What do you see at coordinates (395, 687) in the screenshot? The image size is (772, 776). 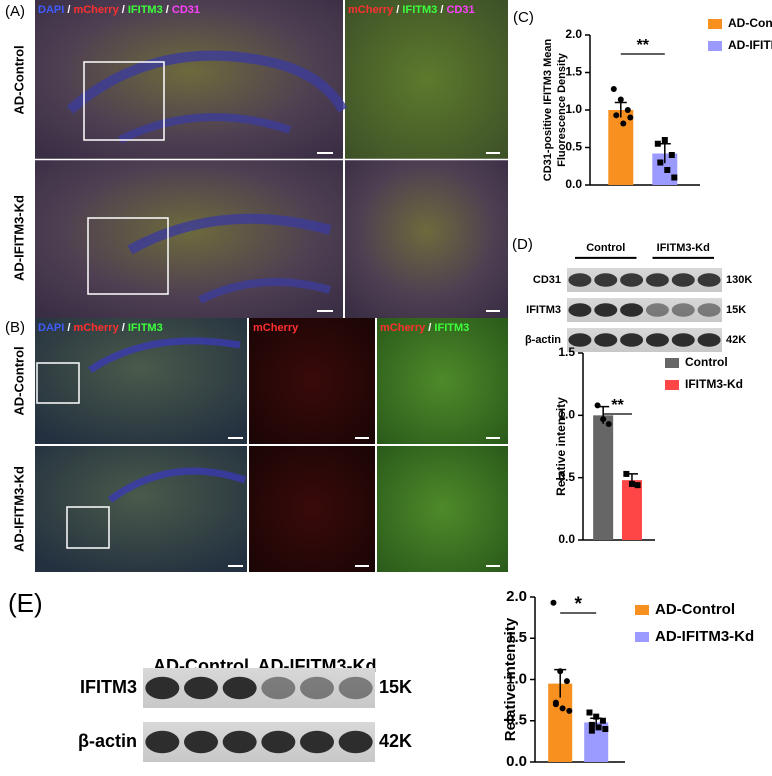 I see `blot-size-label: 15K` at bounding box center [395, 687].